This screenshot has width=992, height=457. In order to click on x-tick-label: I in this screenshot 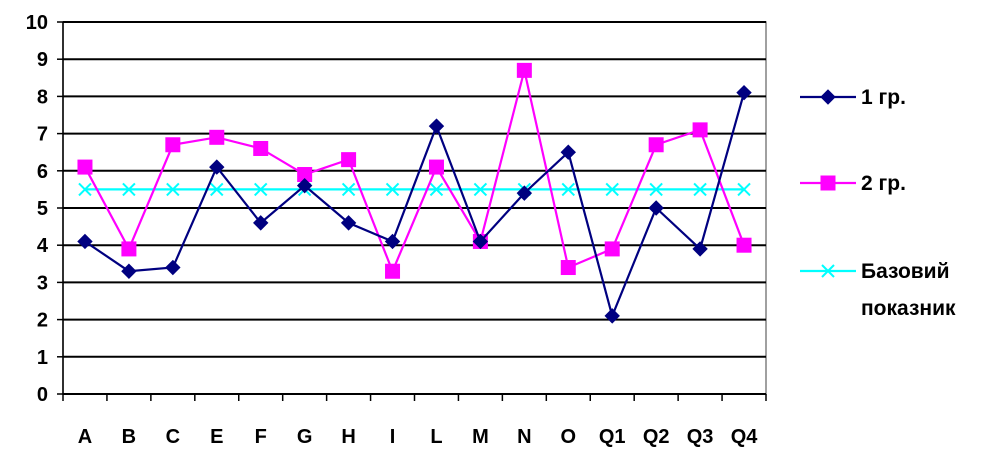, I will do `click(393, 437)`.